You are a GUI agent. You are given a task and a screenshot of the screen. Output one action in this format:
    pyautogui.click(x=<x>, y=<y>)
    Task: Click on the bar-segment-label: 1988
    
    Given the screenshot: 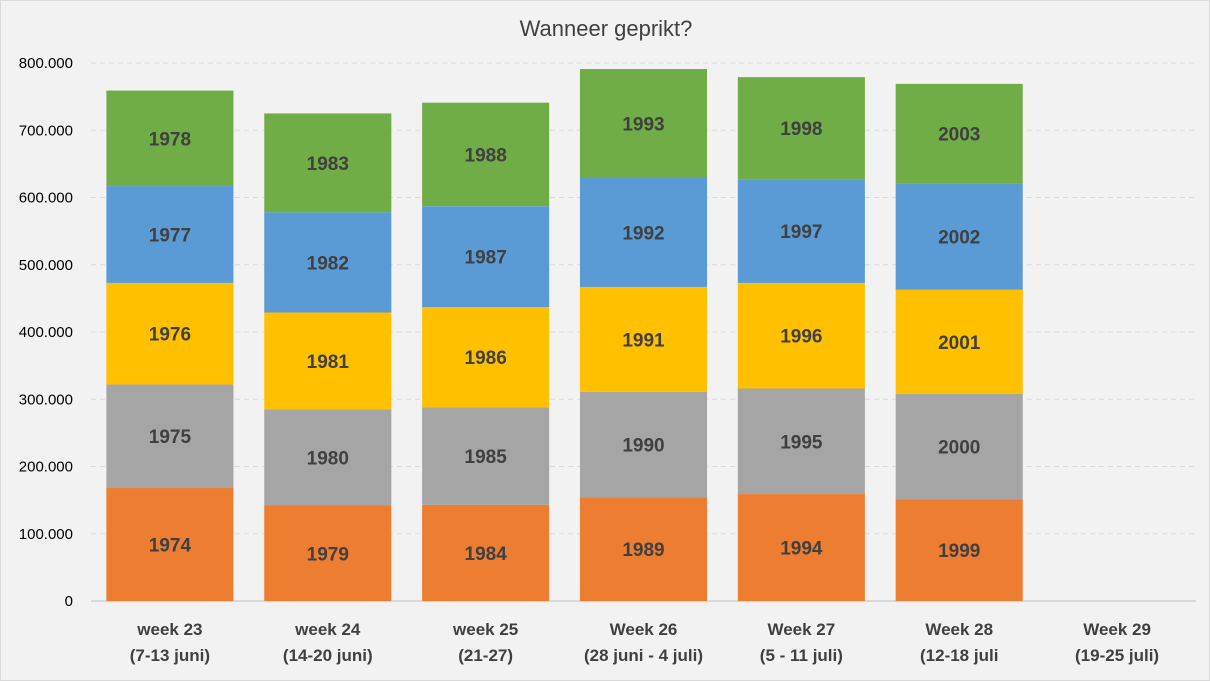 What is the action you would take?
    pyautogui.click(x=486, y=155)
    